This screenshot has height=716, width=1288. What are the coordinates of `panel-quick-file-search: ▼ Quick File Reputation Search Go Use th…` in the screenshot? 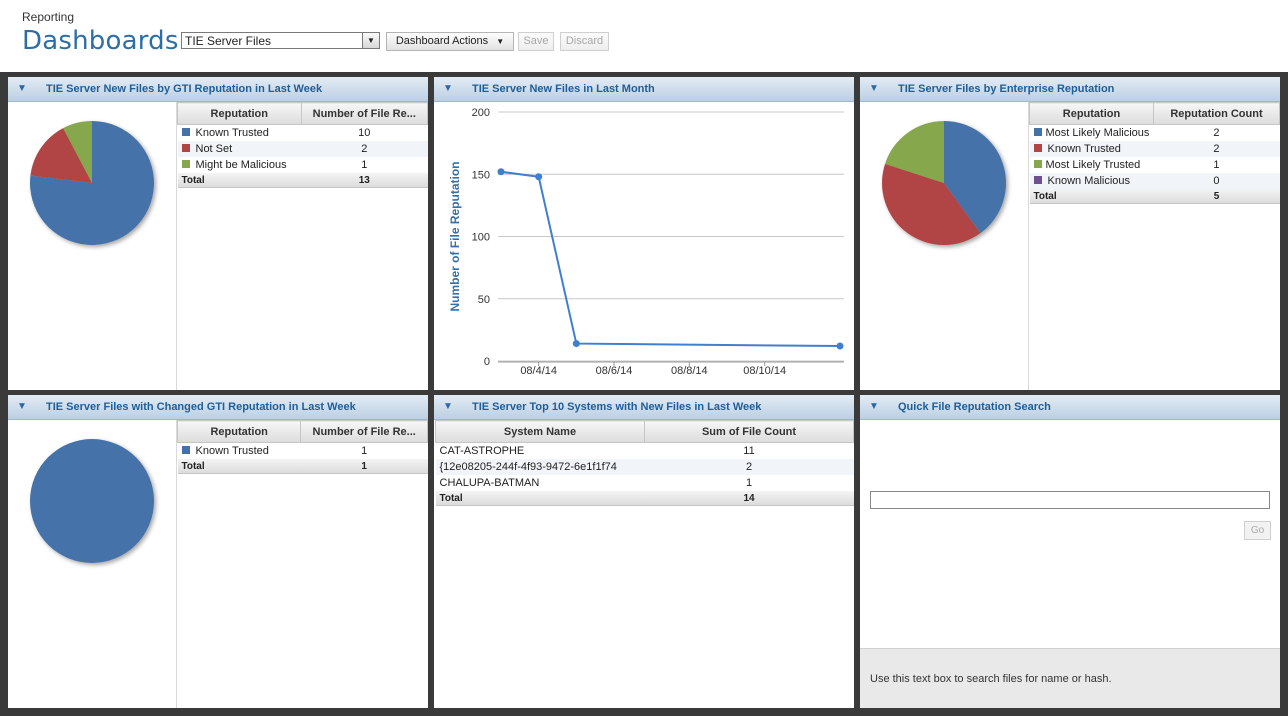 It's located at (1070, 551).